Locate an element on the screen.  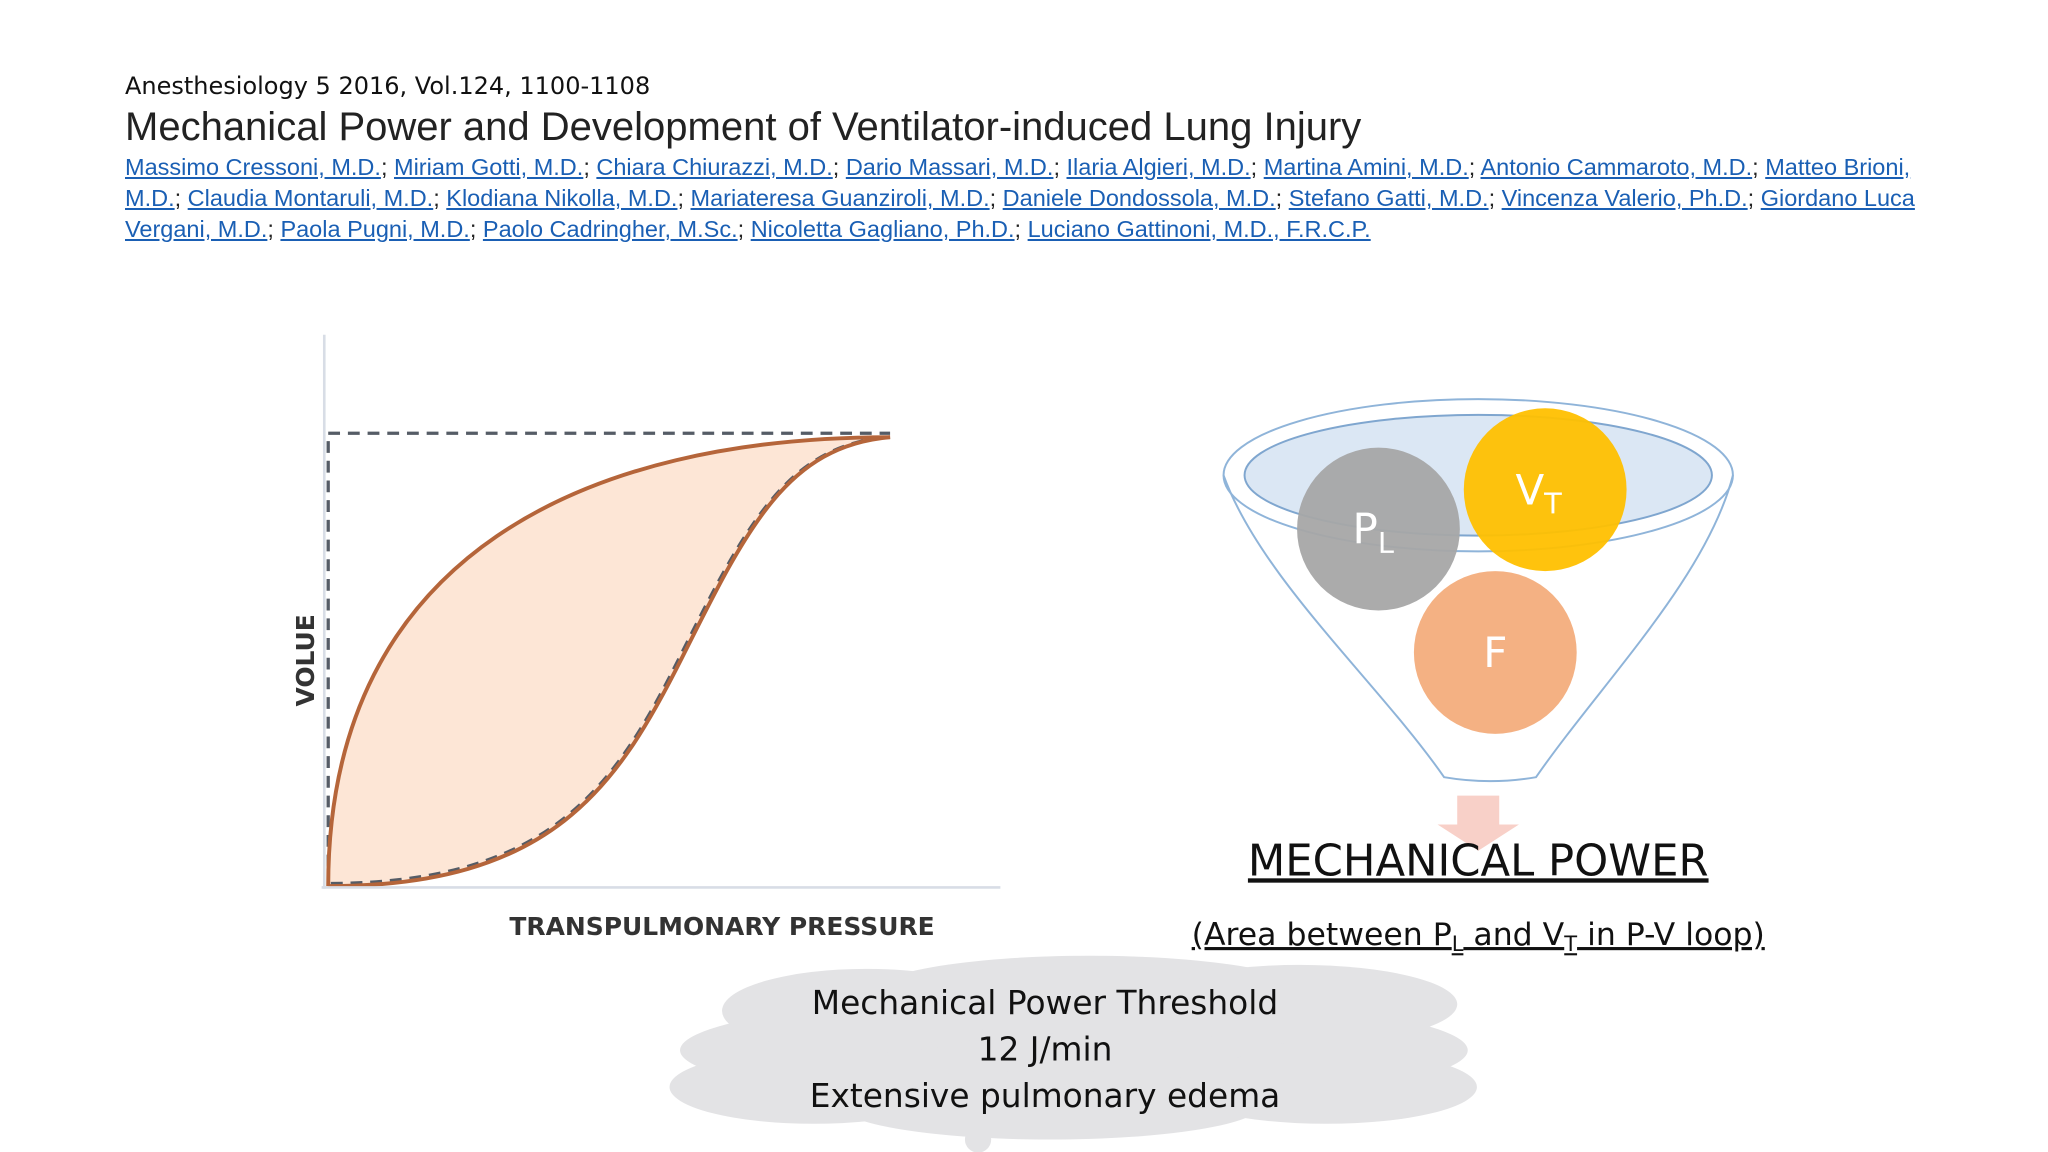
author-link: Luciano Gattinoni, M.D., F.R.C.P. is located at coordinates (1199, 229).